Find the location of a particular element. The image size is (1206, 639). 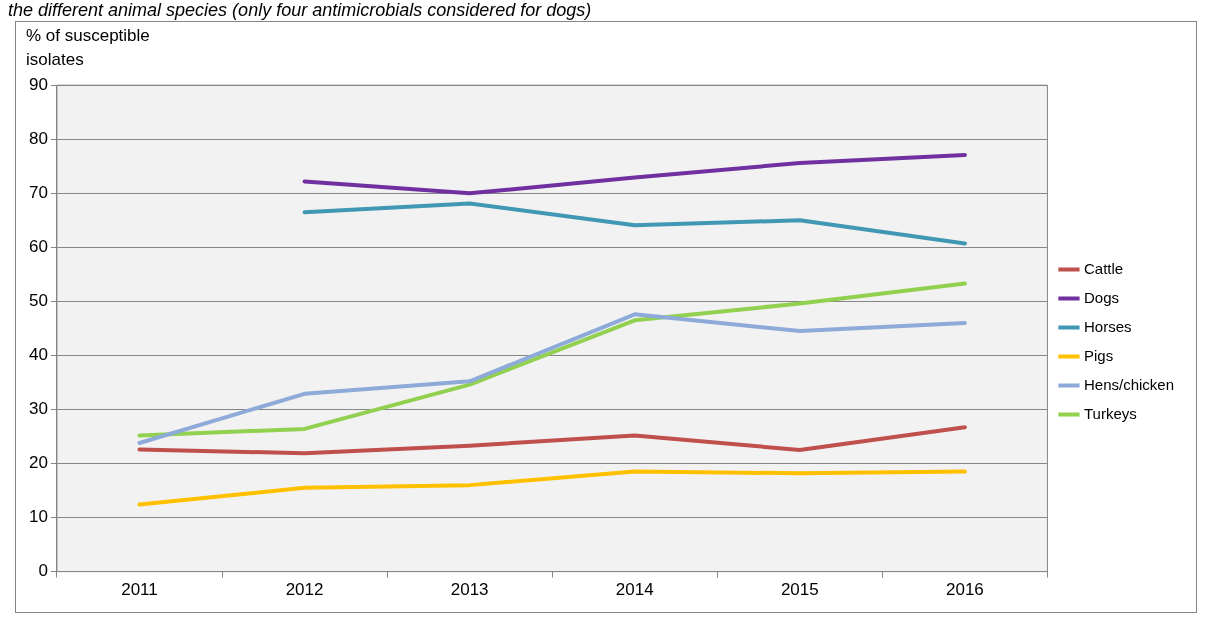

x-tick-label: 2016 is located at coordinates (965, 590).